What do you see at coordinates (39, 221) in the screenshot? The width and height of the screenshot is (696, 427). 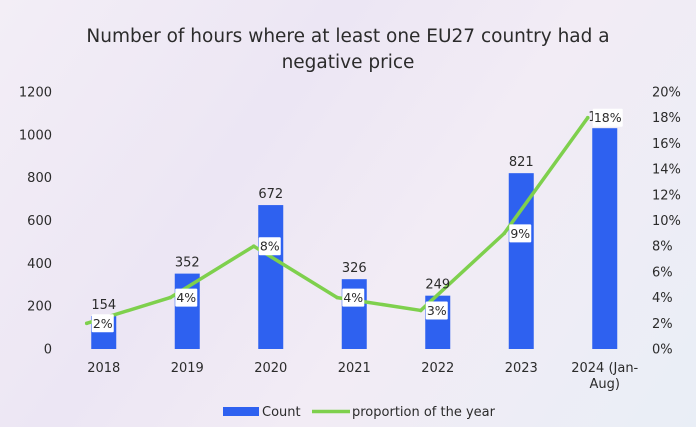 I see `left-axis-tick-label: 600` at bounding box center [39, 221].